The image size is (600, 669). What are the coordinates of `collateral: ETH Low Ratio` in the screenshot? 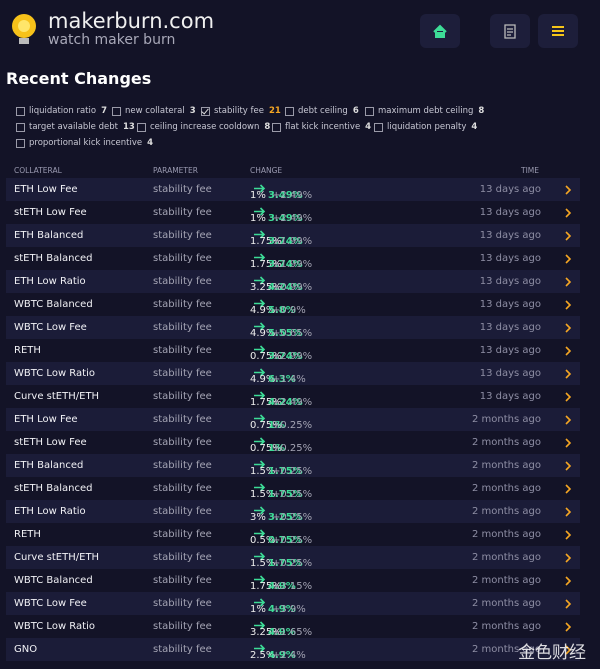 It's located at (50, 511).